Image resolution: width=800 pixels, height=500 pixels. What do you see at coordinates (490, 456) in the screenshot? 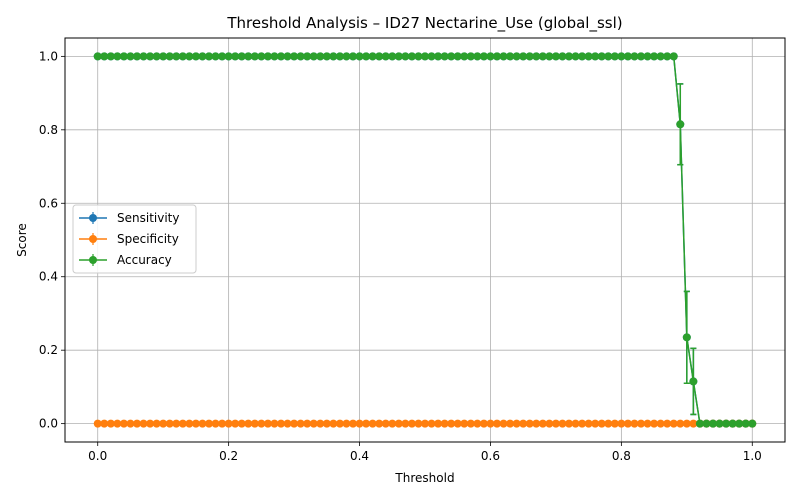
I see `x-tick-label: 0.6` at bounding box center [490, 456].